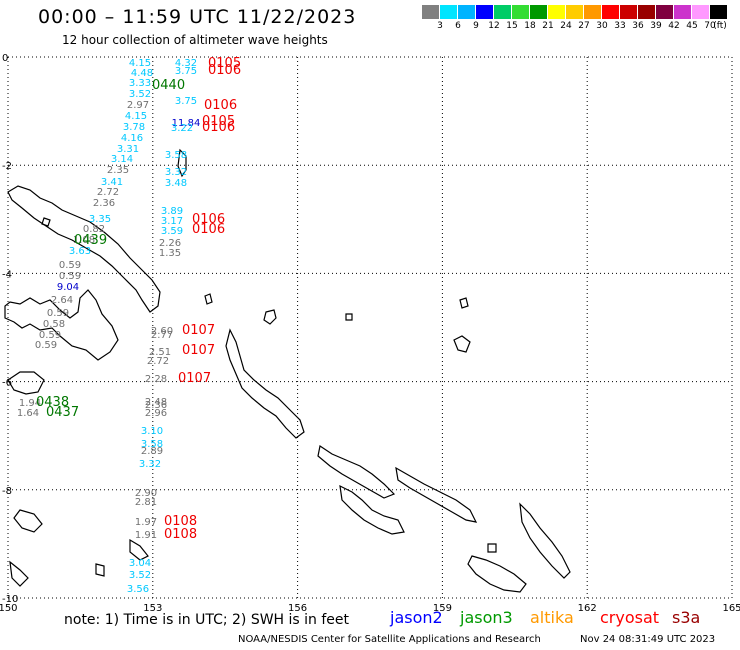 This screenshot has width=740, height=650. What do you see at coordinates (172, 231) in the screenshot?
I see `wave-height-label: 3.59` at bounding box center [172, 231].